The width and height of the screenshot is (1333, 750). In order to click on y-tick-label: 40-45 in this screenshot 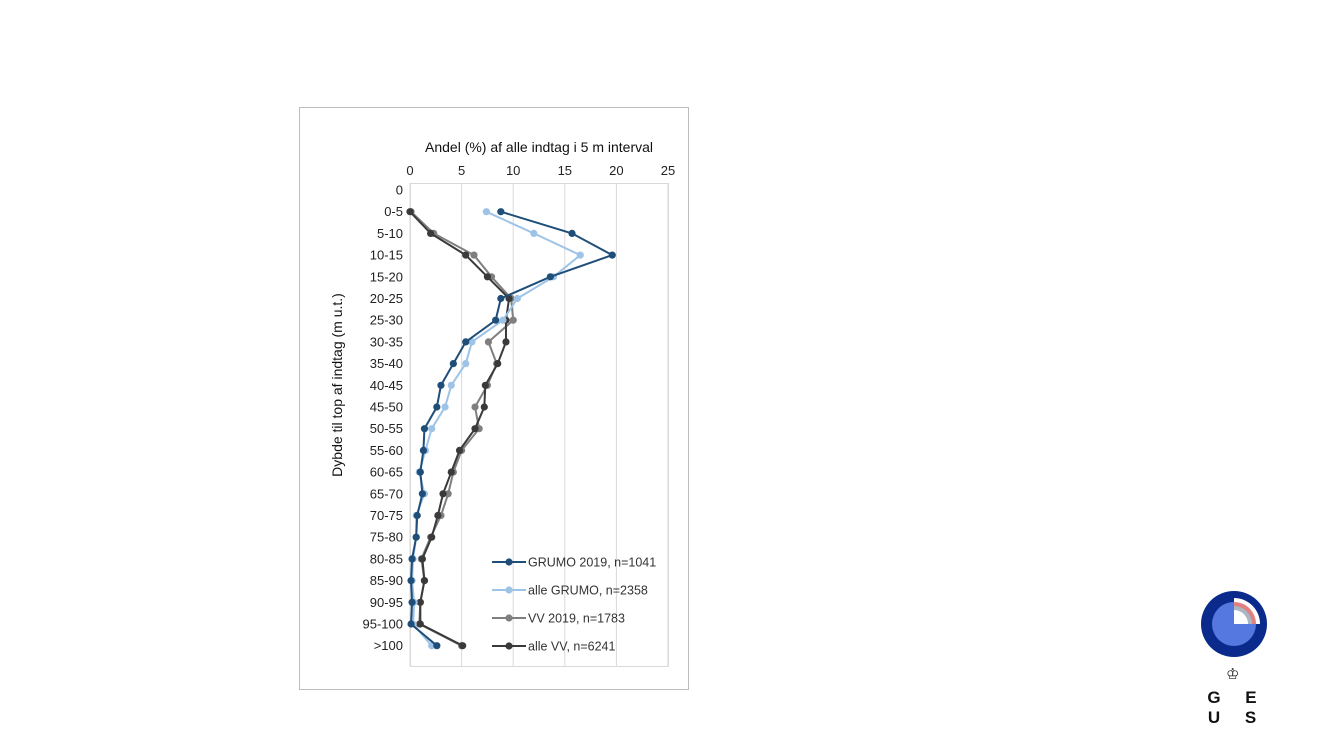, I will do `click(386, 385)`.